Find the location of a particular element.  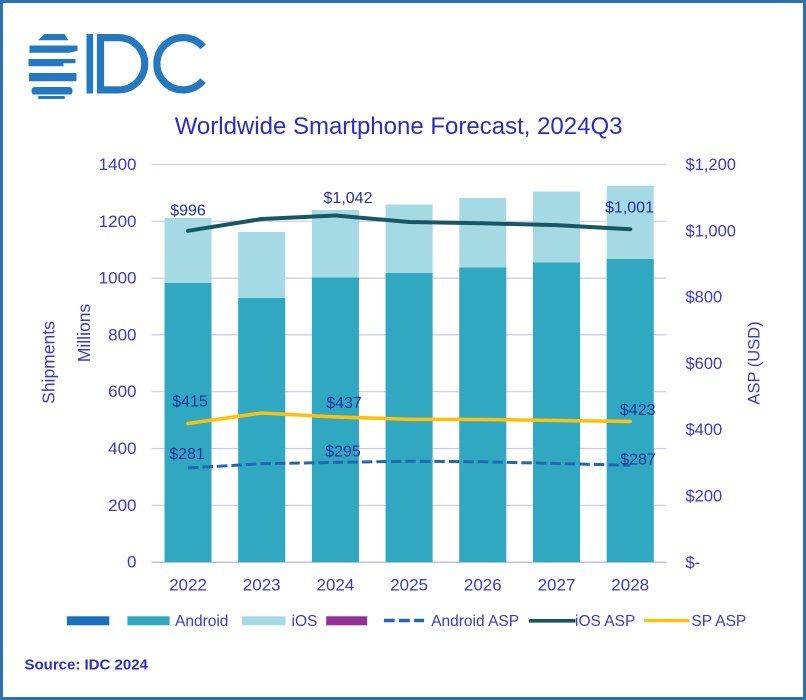

svg-text: 2025 is located at coordinates (409, 585).